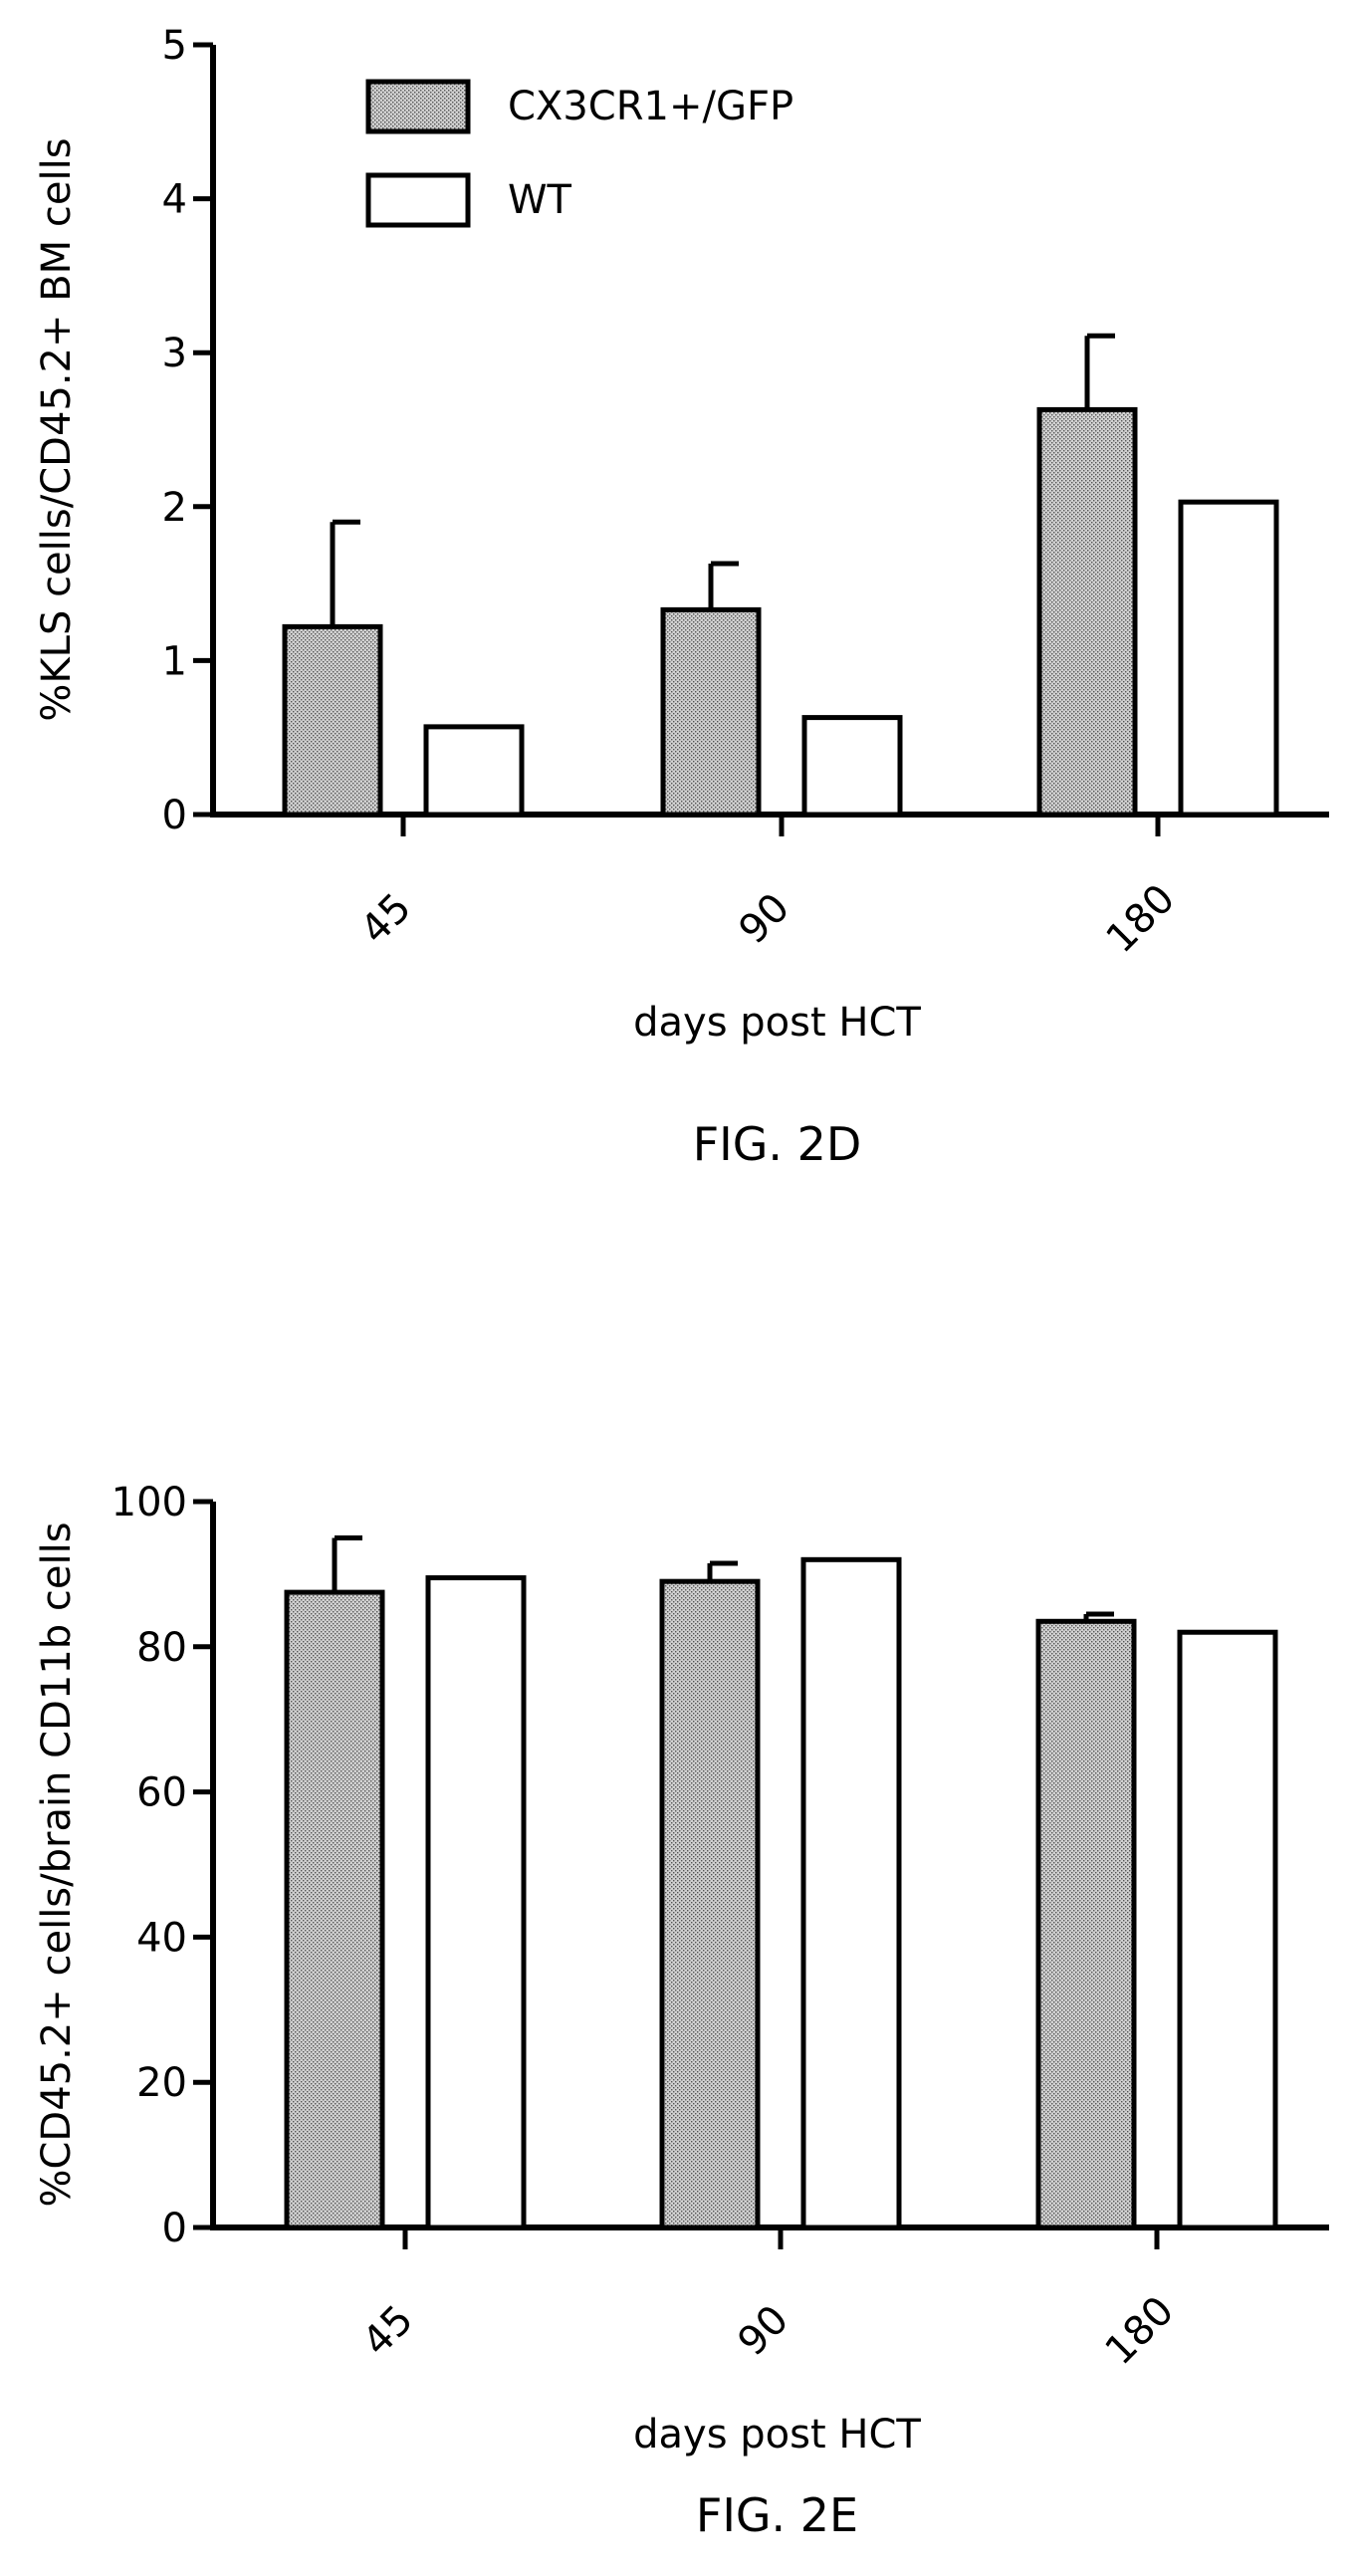  What do you see at coordinates (579, 153) in the screenshot?
I see `legend: CX3CR1+/GFP WT` at bounding box center [579, 153].